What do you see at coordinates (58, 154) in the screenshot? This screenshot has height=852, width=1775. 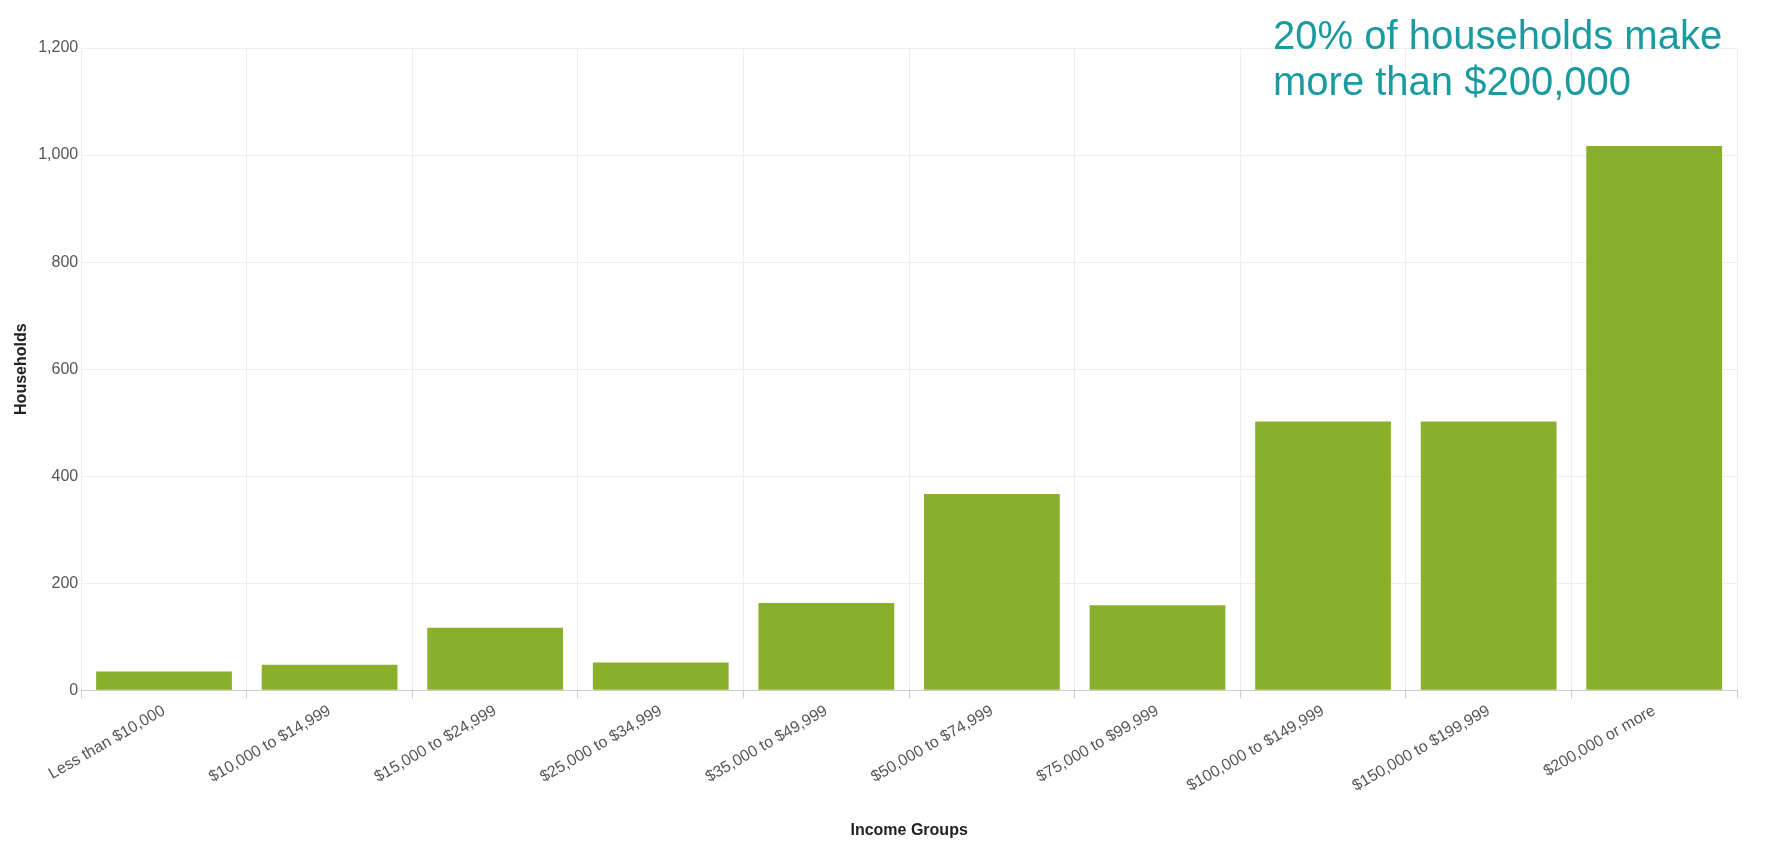 I see `y-tick-label: 1,000` at bounding box center [58, 154].